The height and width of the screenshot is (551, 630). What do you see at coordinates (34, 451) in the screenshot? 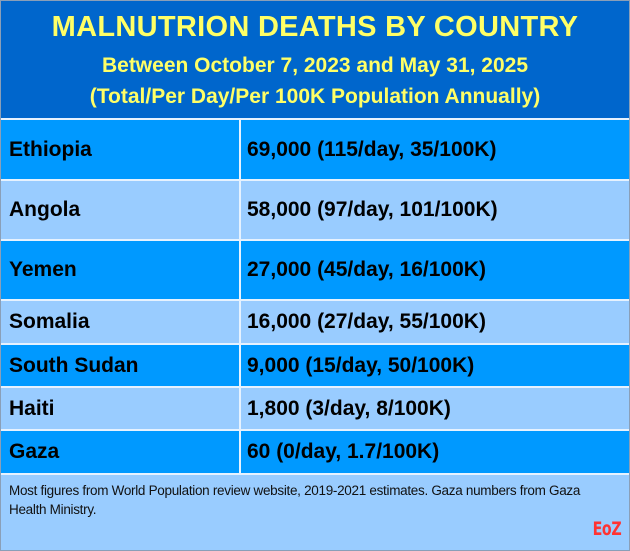
I see `country-cell: Gaza` at bounding box center [34, 451].